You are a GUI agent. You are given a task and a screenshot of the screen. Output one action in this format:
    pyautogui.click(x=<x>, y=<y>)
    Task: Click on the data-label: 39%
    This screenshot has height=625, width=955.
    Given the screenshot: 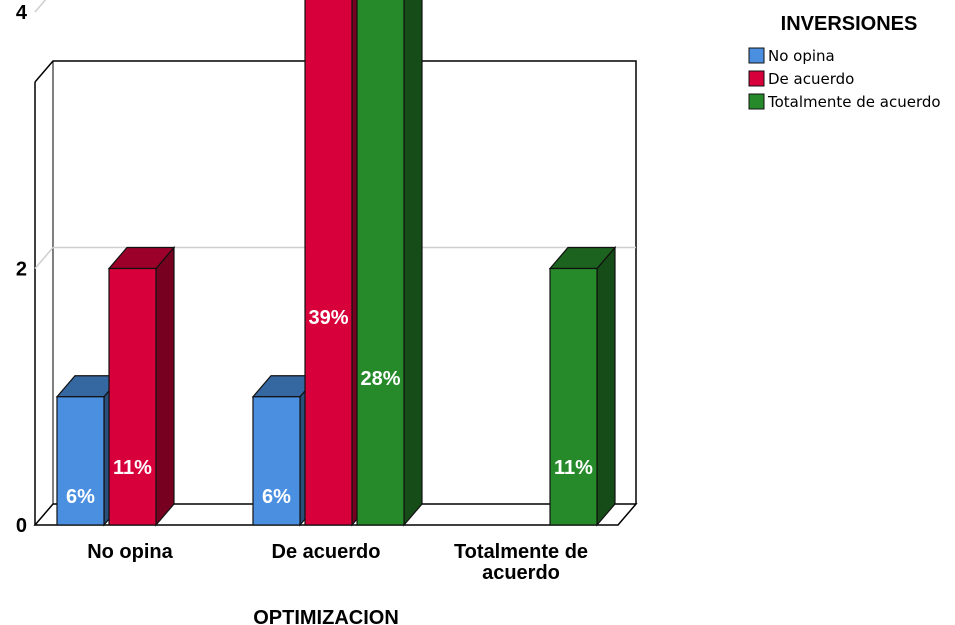 What is the action you would take?
    pyautogui.click(x=328, y=318)
    